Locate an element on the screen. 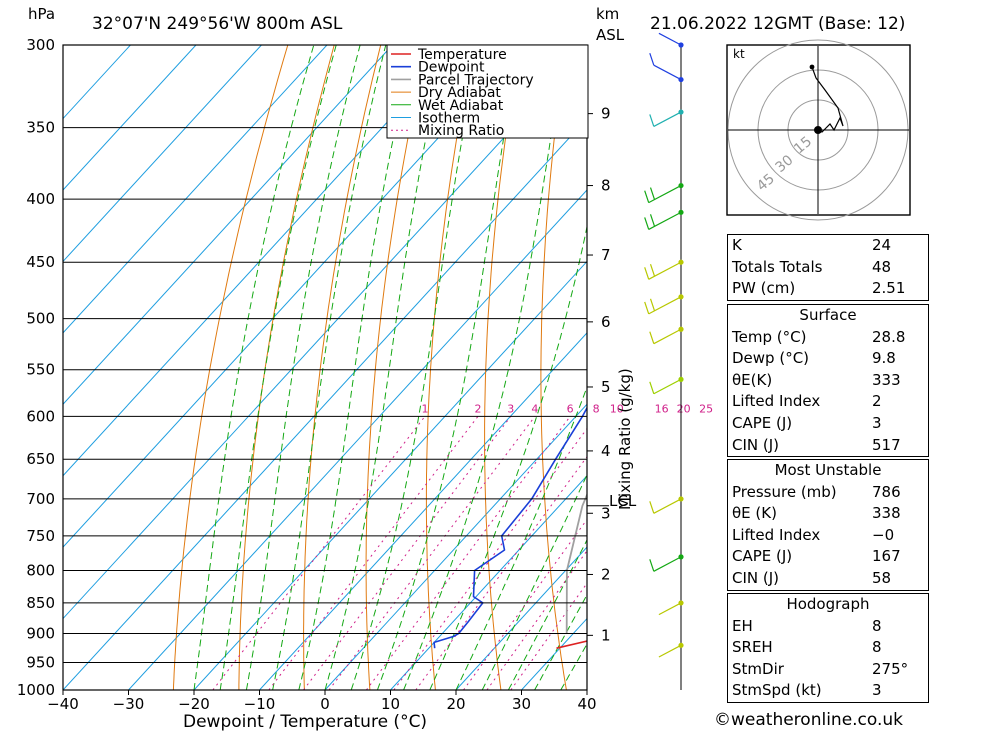 The image size is (1000, 733). indices-table: K 24 Totals Totals 48 PW (cm) 2.51 is located at coordinates (828, 267).